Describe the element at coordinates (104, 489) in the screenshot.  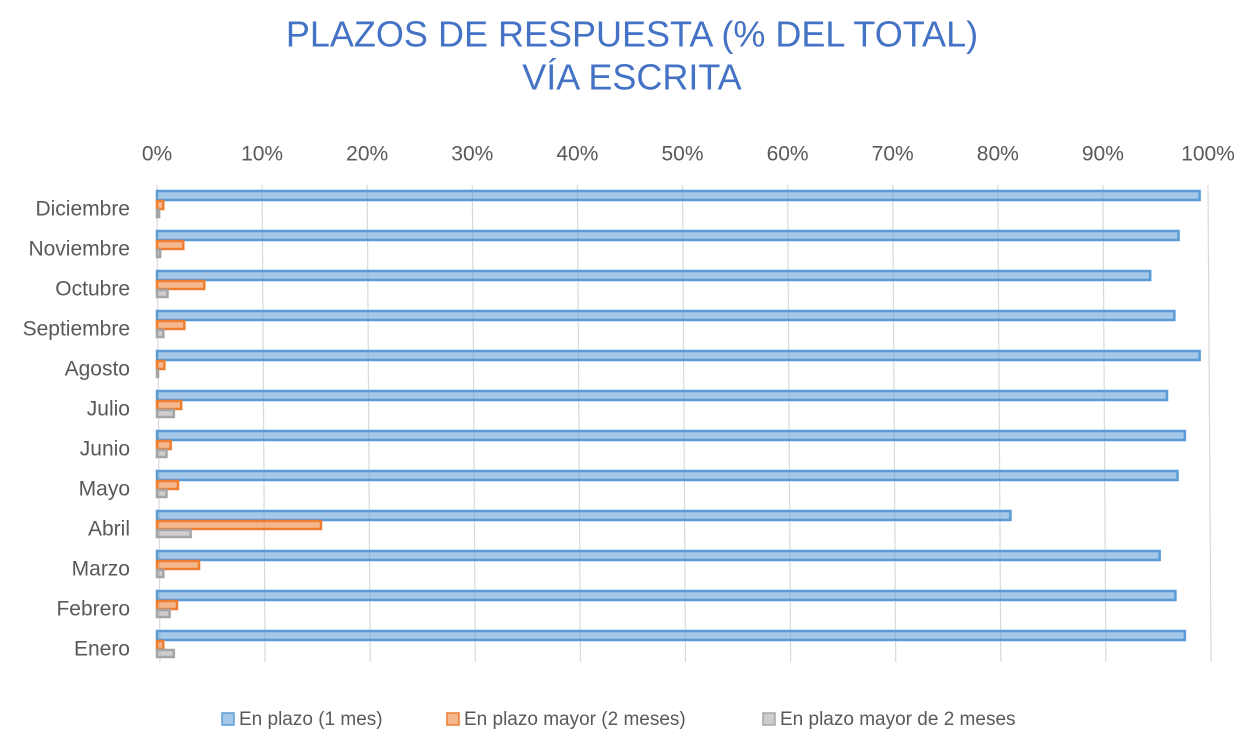
I see `y-tick-label: Mayo` at that location.